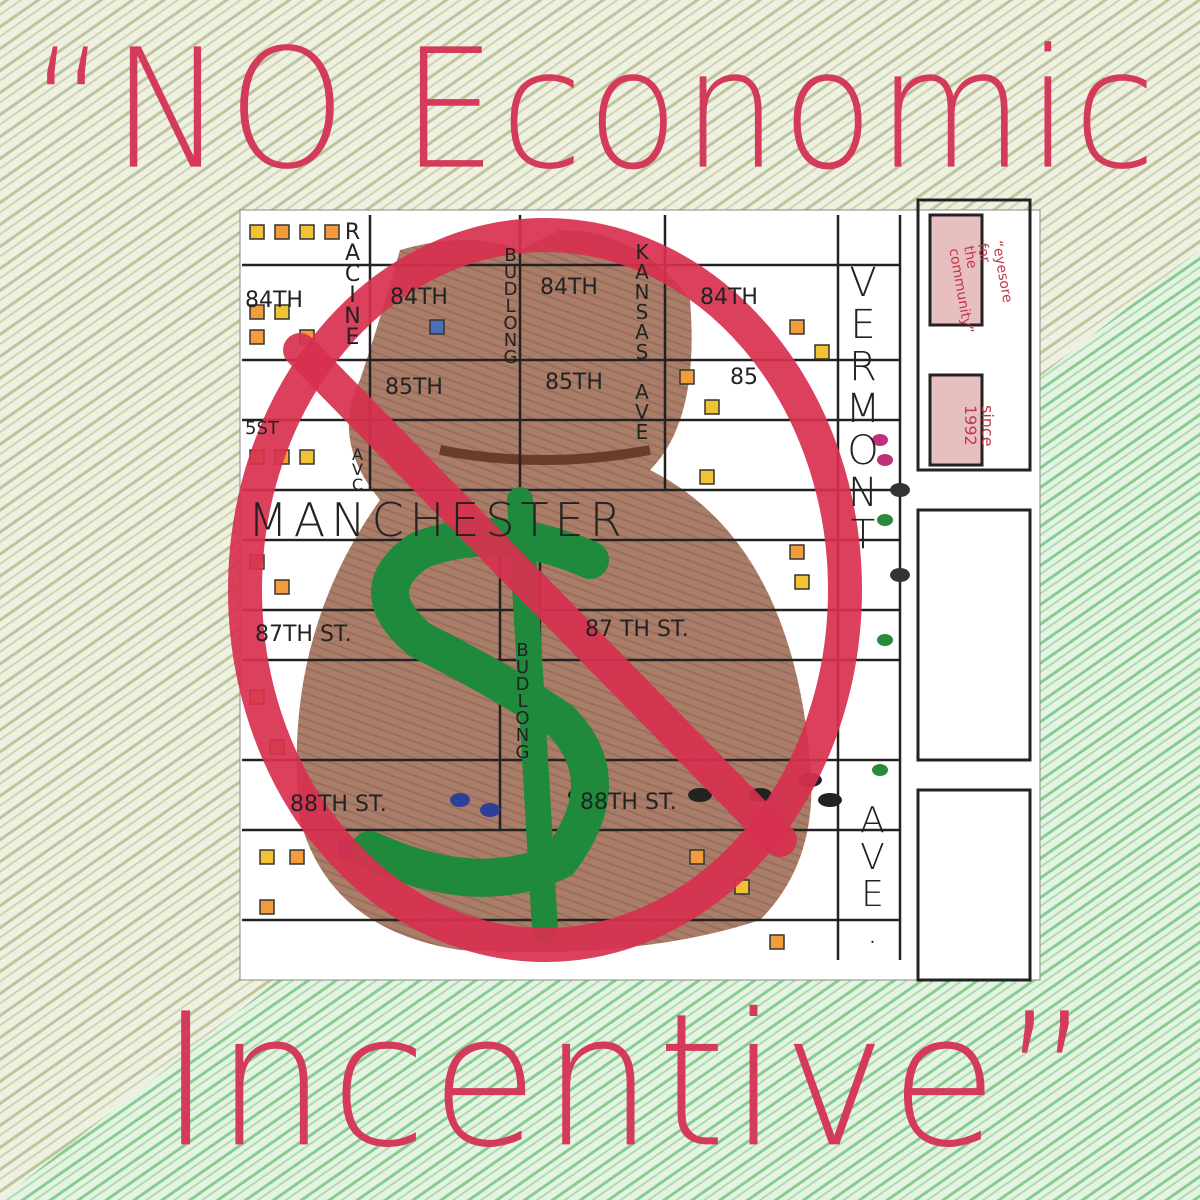 The image size is (1200, 1200). Describe the element at coordinates (274, 300) in the screenshot. I see `street-84th-a: 84TH` at that location.